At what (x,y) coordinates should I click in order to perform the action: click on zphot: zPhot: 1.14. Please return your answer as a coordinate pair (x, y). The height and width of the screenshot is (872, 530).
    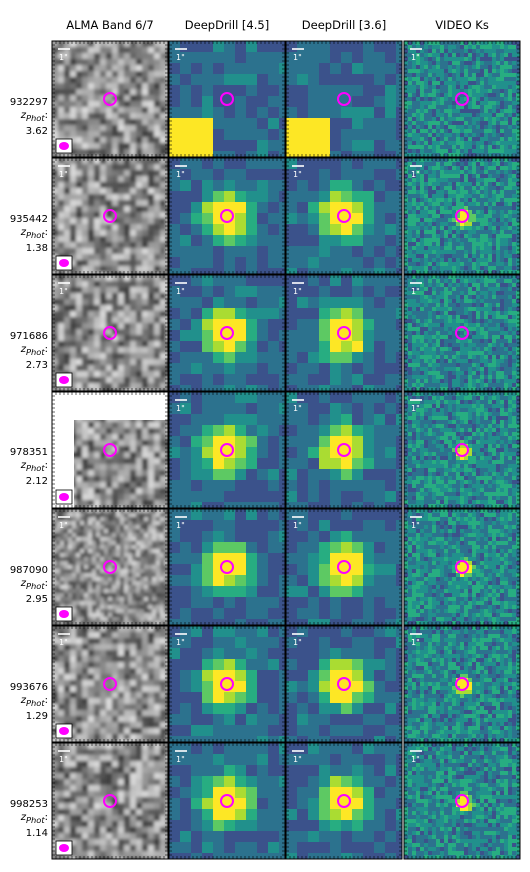
    Looking at the image, I should click on (34, 825).